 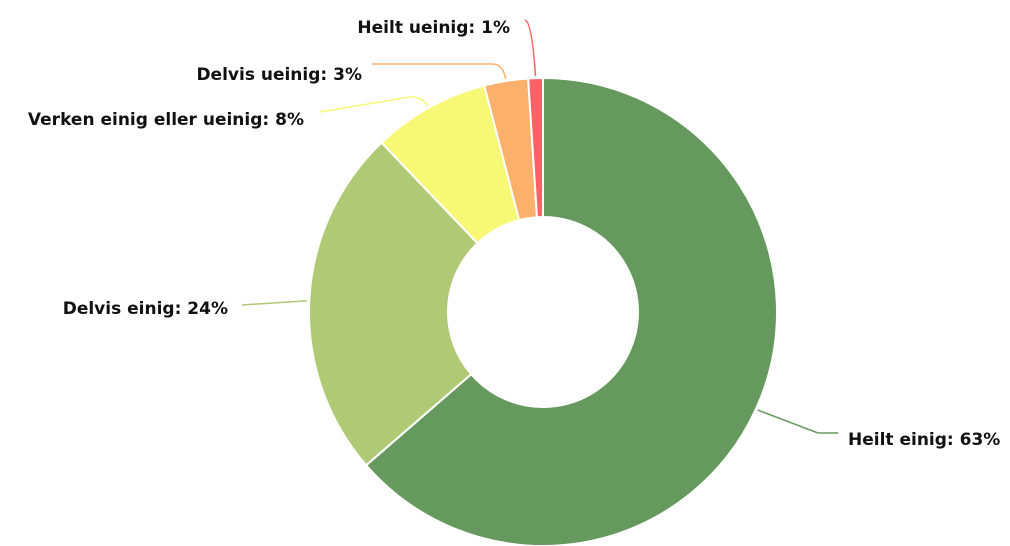 What do you see at coordinates (279, 75) in the screenshot?
I see `label-delvis-ueinig: Delvis ueinig: 3%` at bounding box center [279, 75].